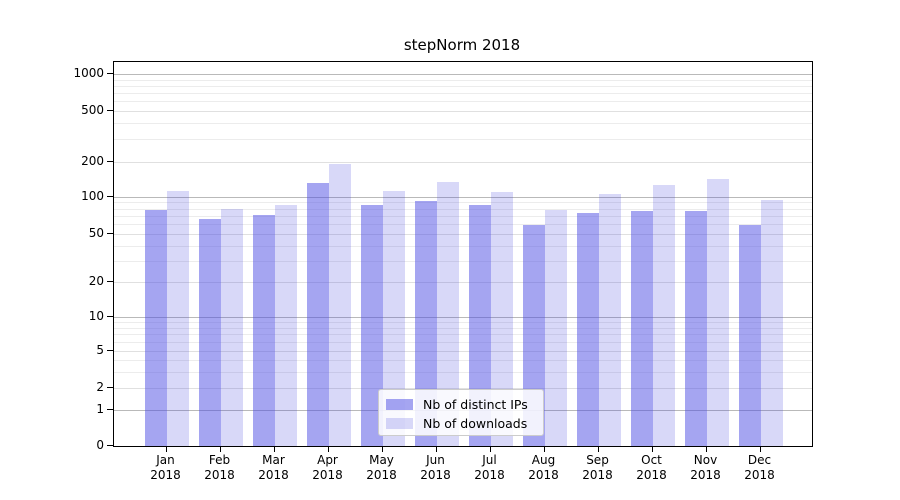 Image resolution: width=900 pixels, height=500 pixels. I want to click on y-tick-label: 2, so click(100, 387).